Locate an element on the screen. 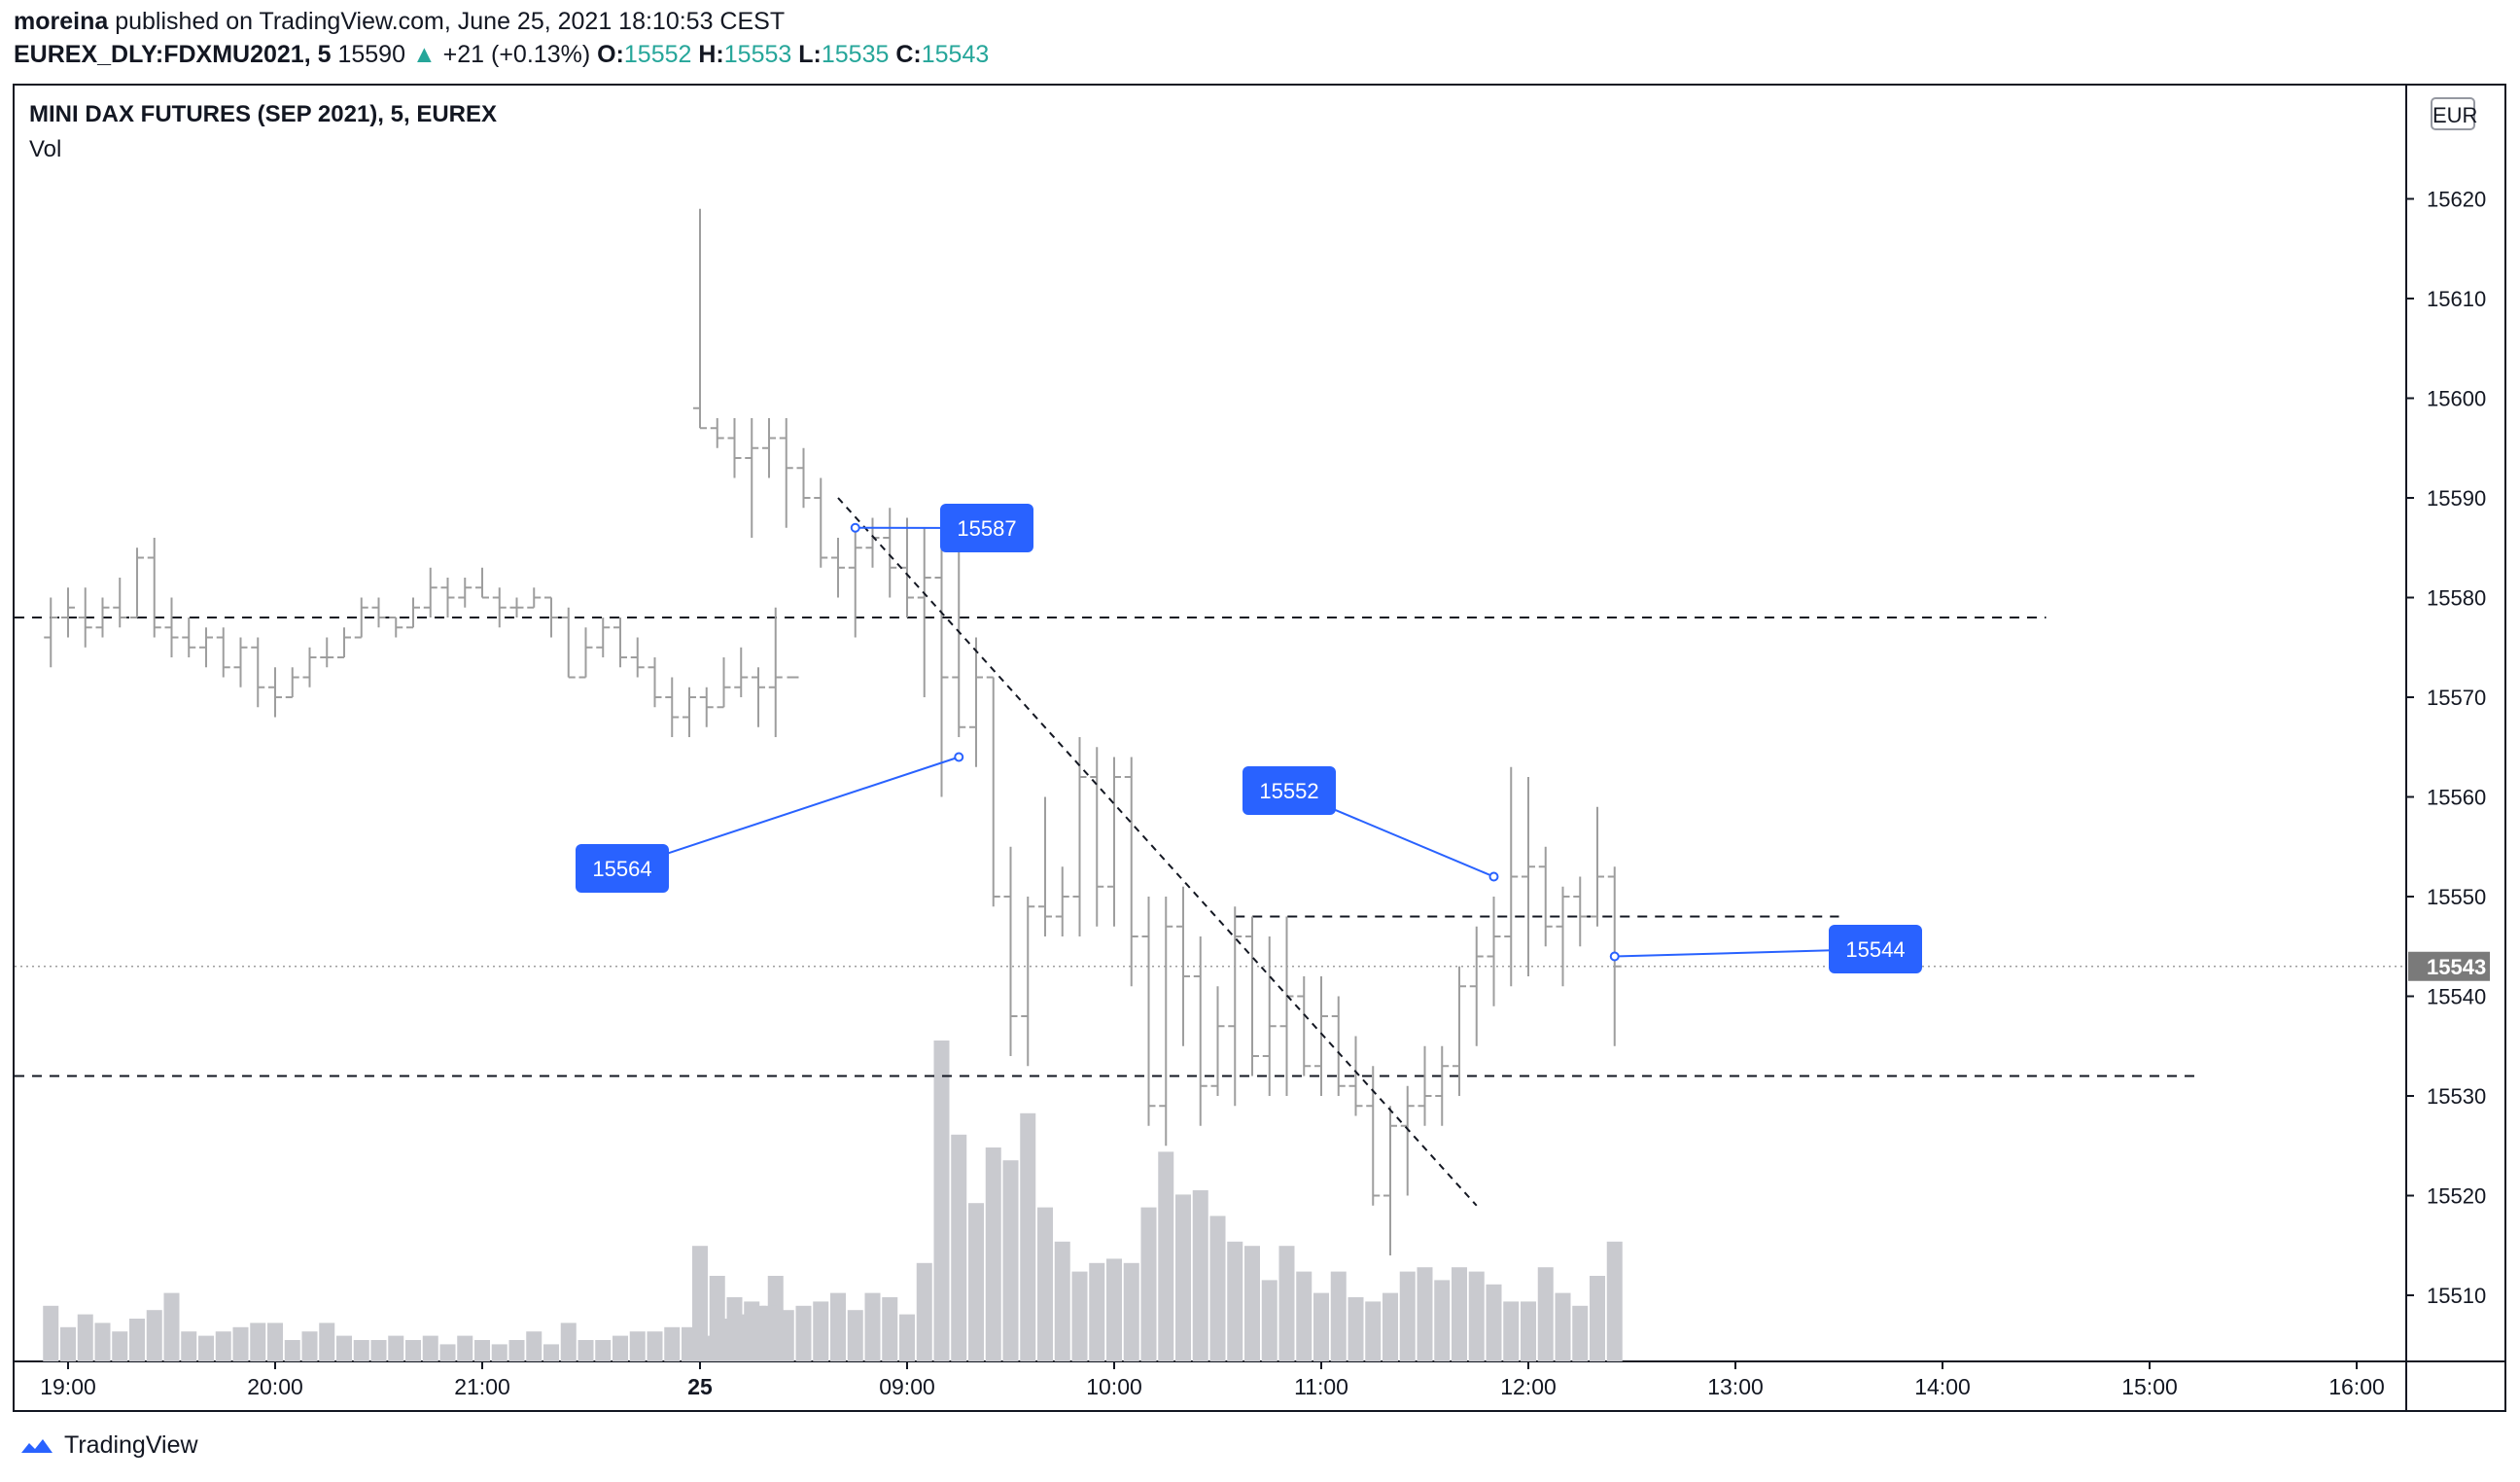 Image resolution: width=2520 pixels, height=1482 pixels. callout-label: 15564 is located at coordinates (621, 869).